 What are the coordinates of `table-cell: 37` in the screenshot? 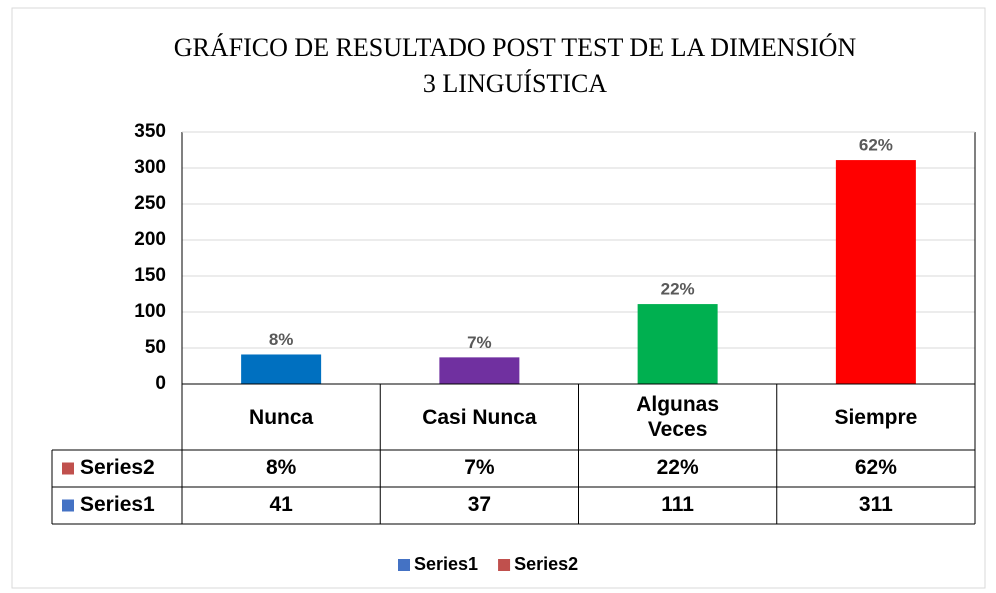 It's located at (479, 504).